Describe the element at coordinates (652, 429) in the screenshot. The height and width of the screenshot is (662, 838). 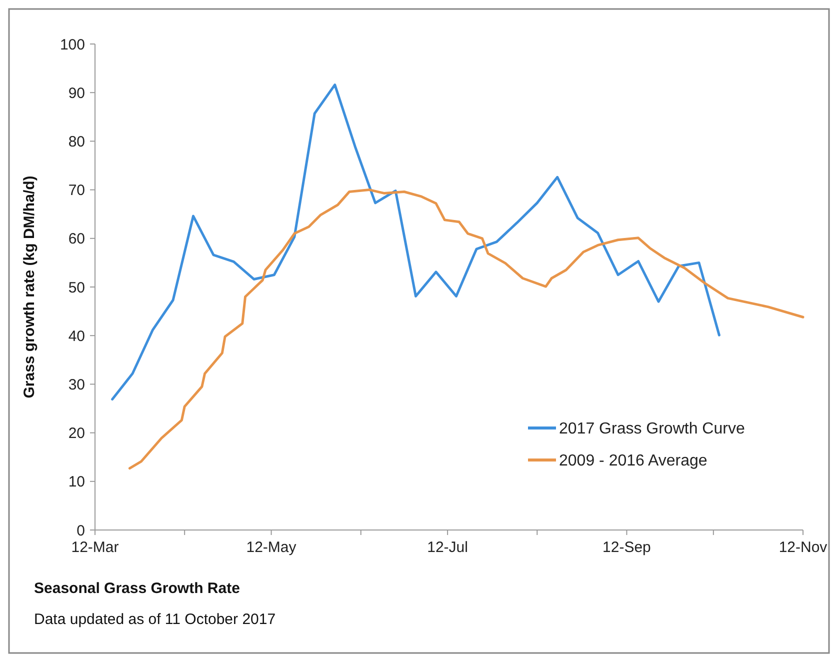
I see `legend-label: 2017 Grass Growth Curve` at that location.